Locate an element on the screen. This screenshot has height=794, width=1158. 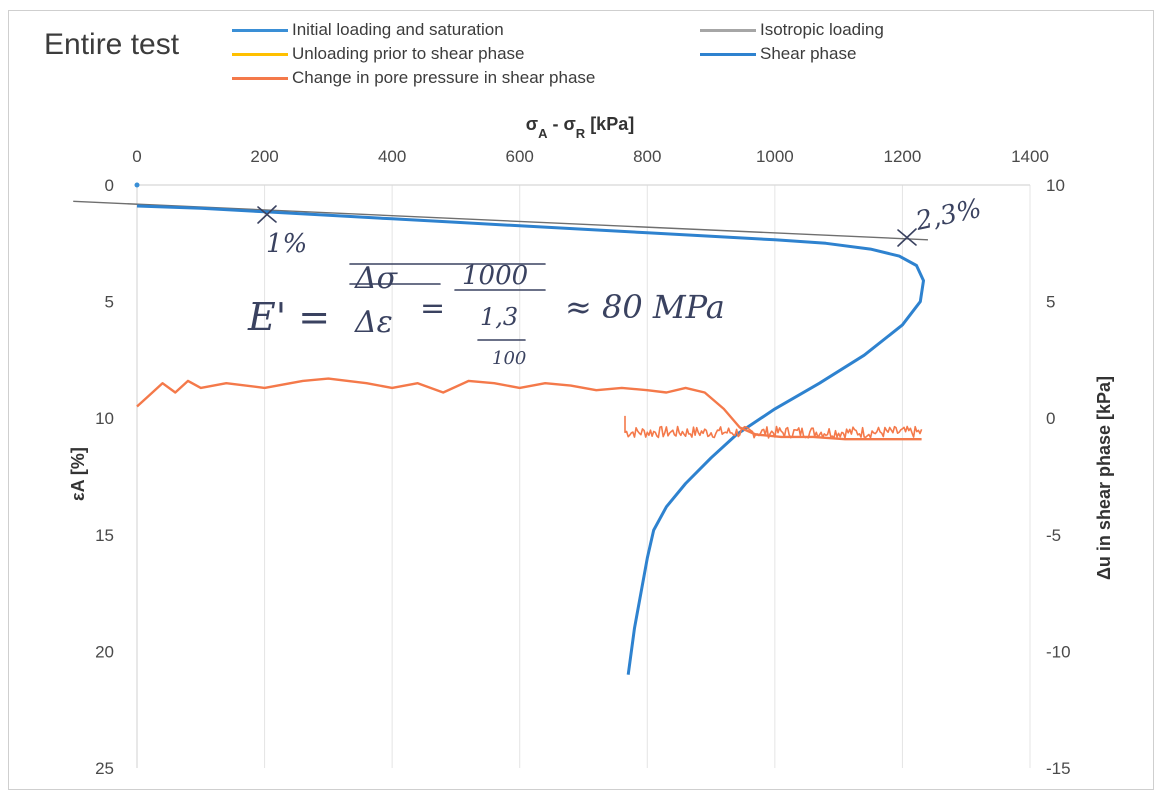
y-right-tick-label: 5 is located at coordinates (1050, 302).